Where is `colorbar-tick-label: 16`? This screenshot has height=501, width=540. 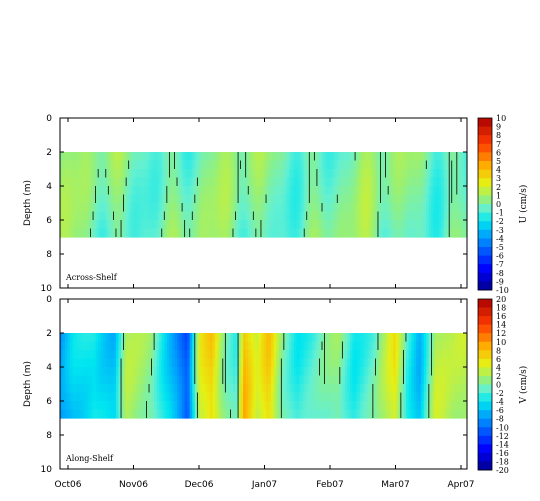 colorbar-tick-label: 16 is located at coordinates (501, 316).